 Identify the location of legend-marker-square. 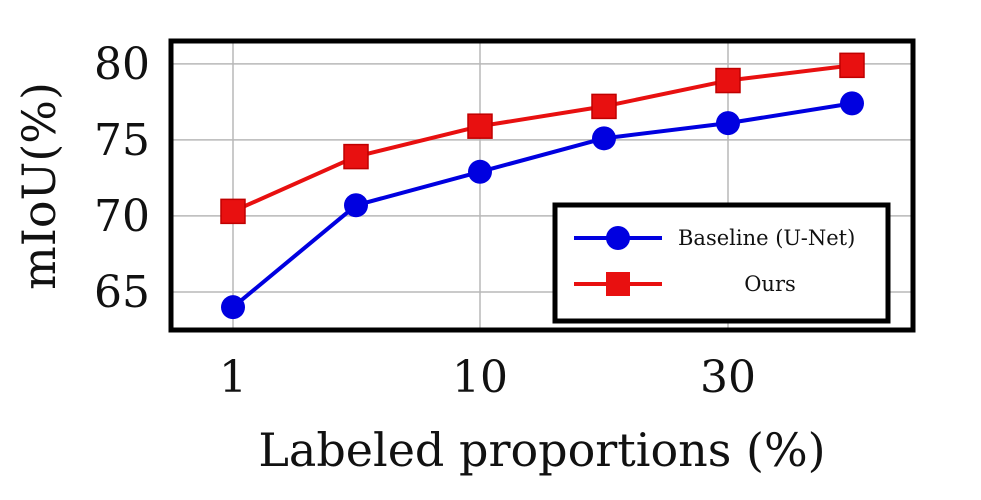
(618, 284).